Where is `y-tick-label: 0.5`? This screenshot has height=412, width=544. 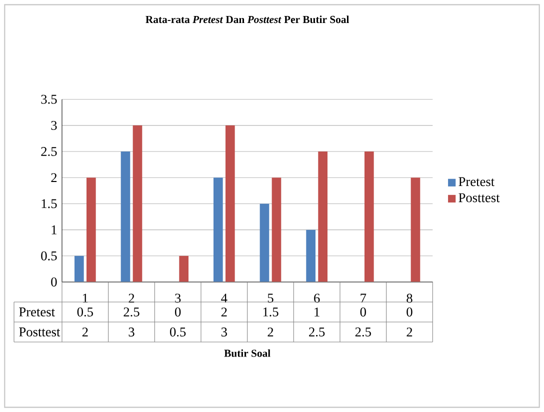
y-tick-label: 0.5 is located at coordinates (49, 255).